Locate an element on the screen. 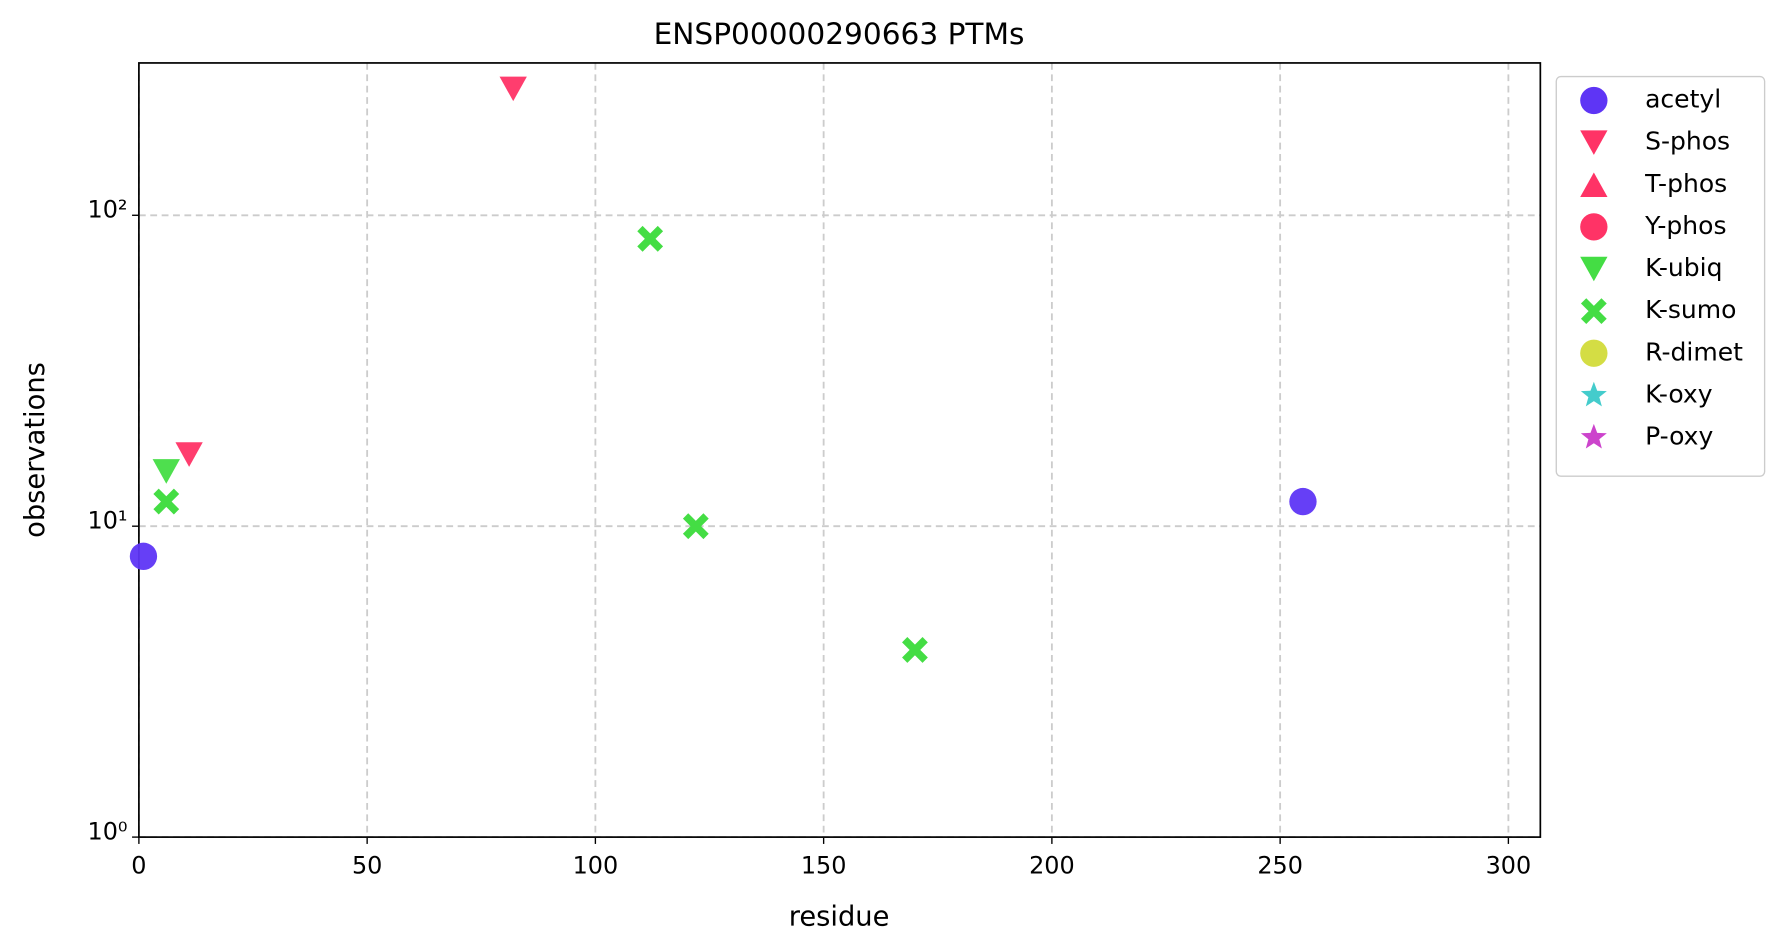 The width and height of the screenshot is (1776, 949). legend-label: acetyl is located at coordinates (1683, 99).